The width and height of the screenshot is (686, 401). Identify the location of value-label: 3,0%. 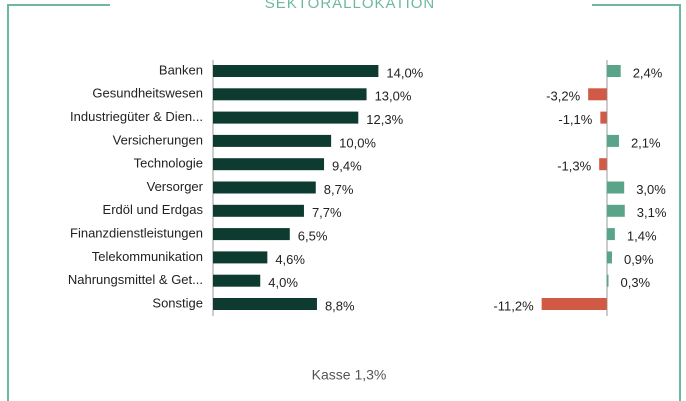
(651, 189).